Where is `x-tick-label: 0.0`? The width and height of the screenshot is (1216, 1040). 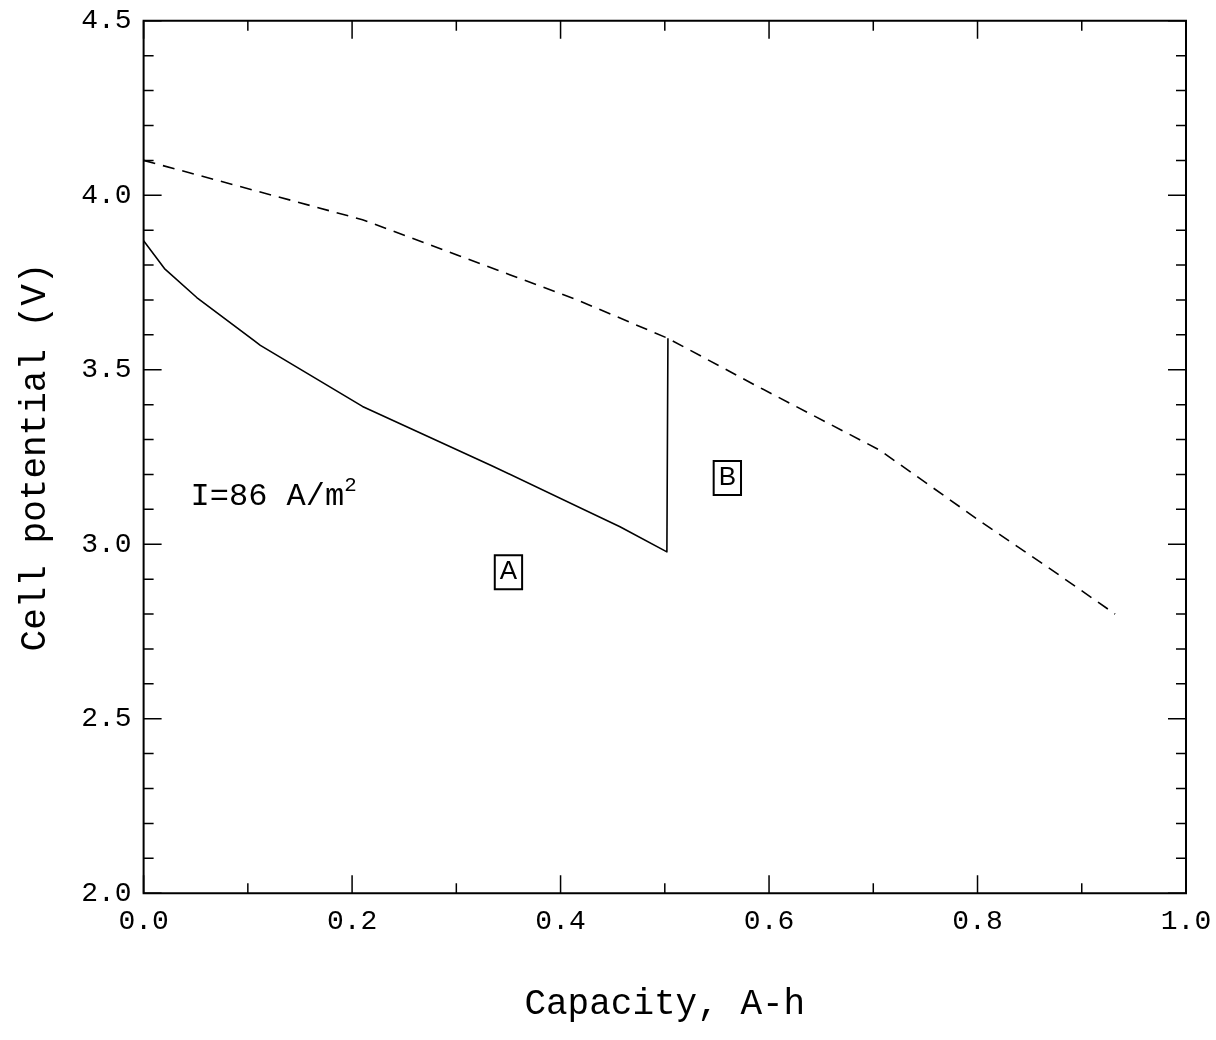 x-tick-label: 0.0 is located at coordinates (143, 922).